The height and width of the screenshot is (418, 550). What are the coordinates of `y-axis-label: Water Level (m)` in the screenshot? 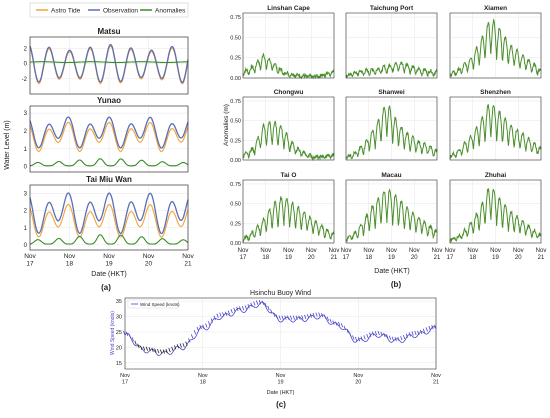 It's located at (7, 145).